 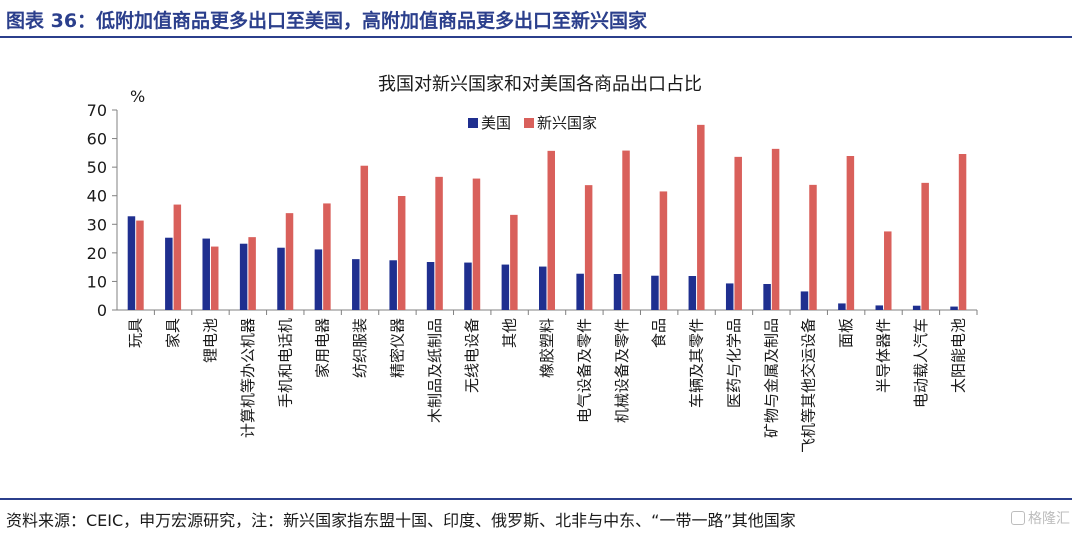 What do you see at coordinates (472, 355) in the screenshot?
I see `x-tick-label: 无线电设备` at bounding box center [472, 355].